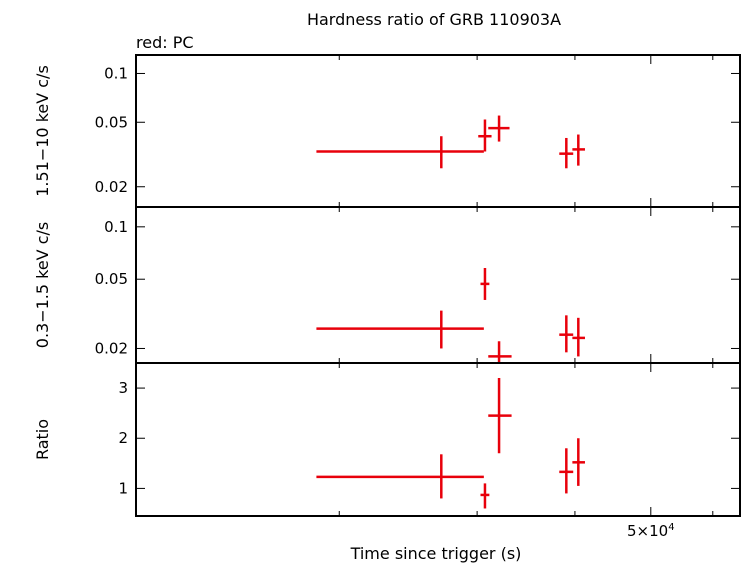  What do you see at coordinates (42, 131) in the screenshot?
I see `y-axis-label: 1.51−10 keV c/s` at bounding box center [42, 131].